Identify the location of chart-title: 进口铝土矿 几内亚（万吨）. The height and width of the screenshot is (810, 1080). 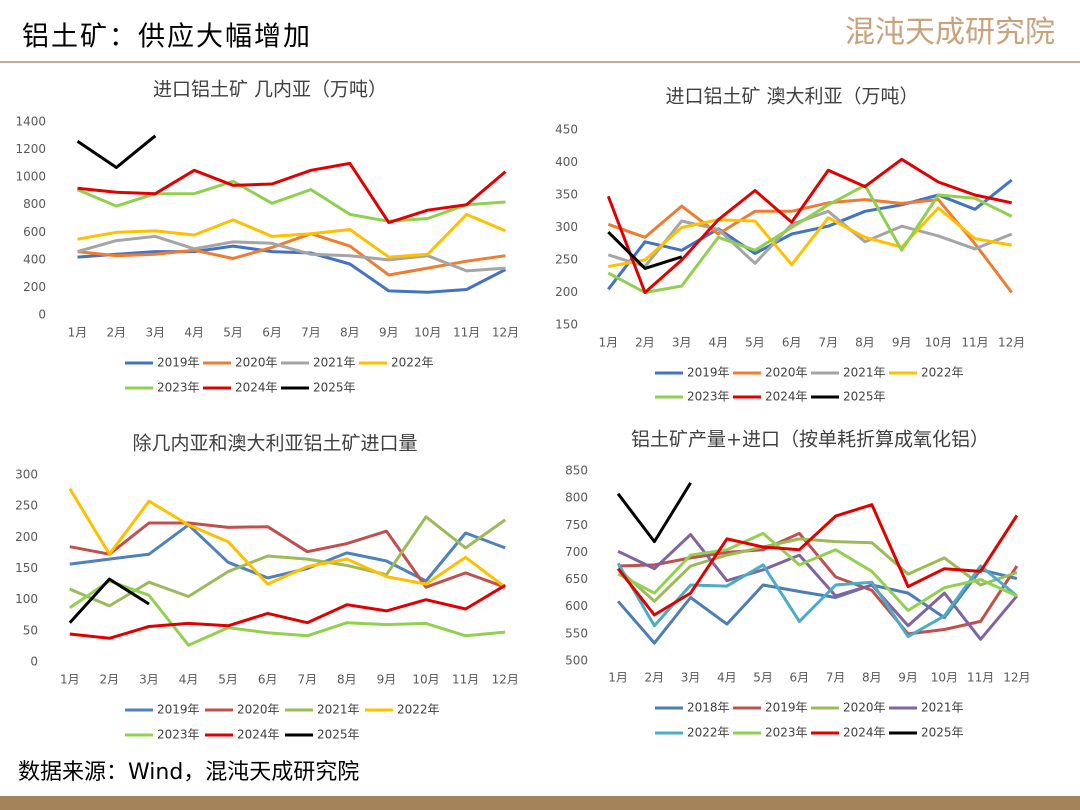
(270, 90).